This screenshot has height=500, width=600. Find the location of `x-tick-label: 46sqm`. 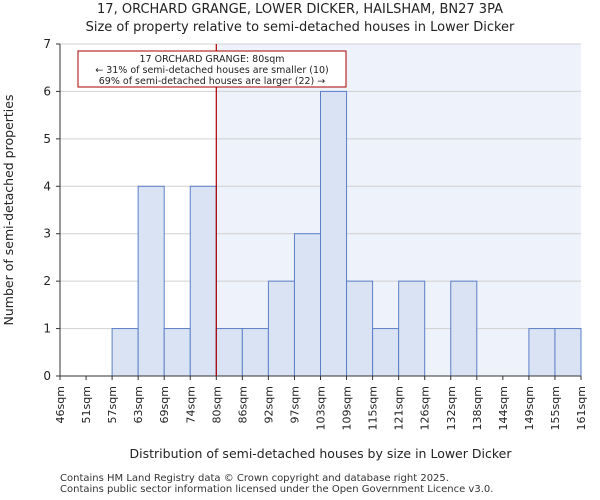

x-tick-label: 46sqm is located at coordinates (60, 404).